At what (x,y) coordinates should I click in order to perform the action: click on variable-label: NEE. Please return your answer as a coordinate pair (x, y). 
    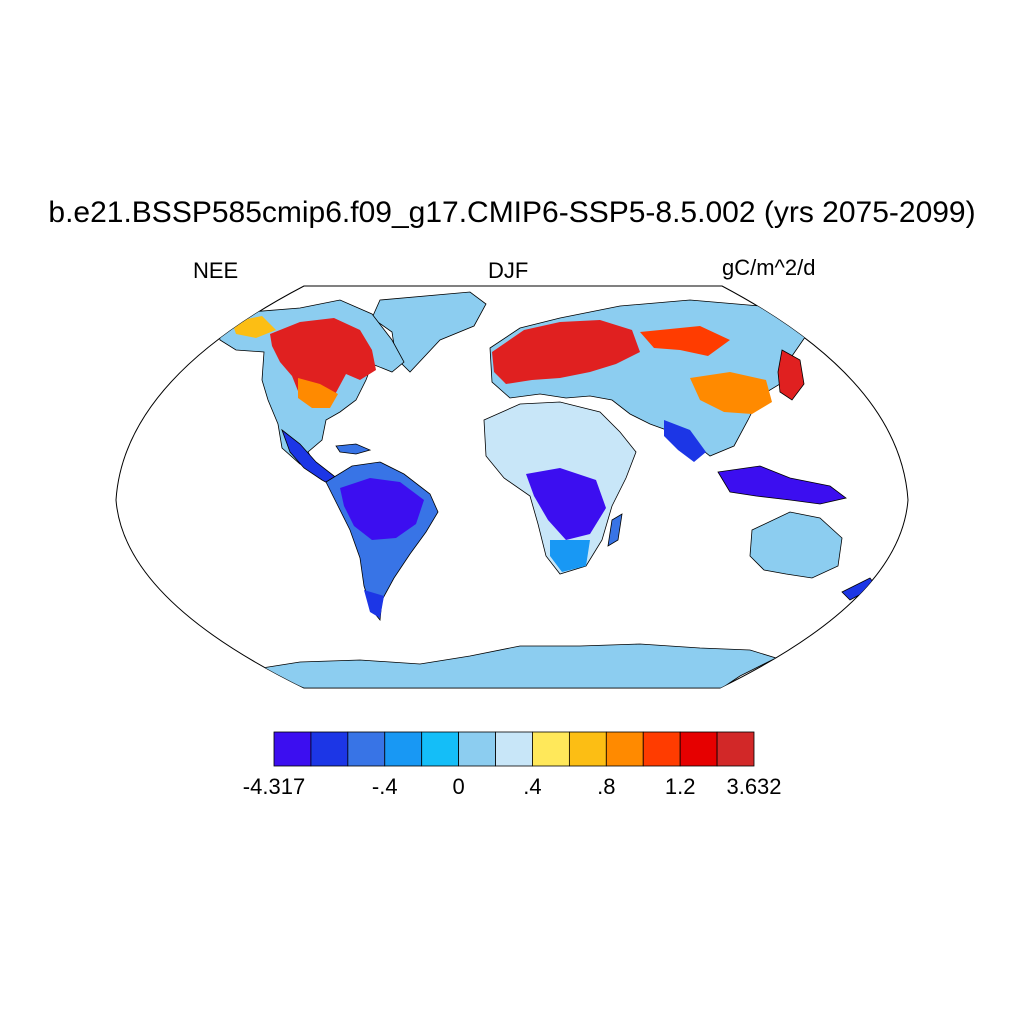
    Looking at the image, I should click on (216, 270).